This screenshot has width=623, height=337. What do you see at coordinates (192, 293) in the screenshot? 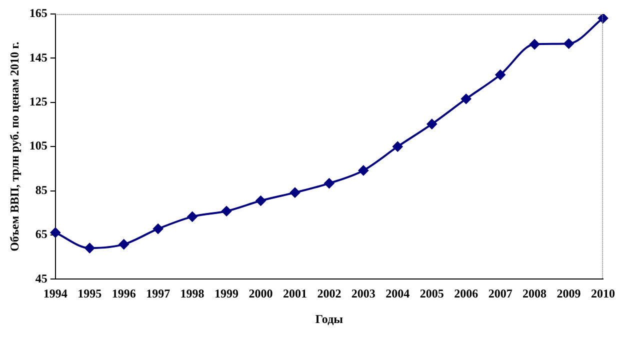
I see `x-tick-label: 1998` at bounding box center [192, 293].